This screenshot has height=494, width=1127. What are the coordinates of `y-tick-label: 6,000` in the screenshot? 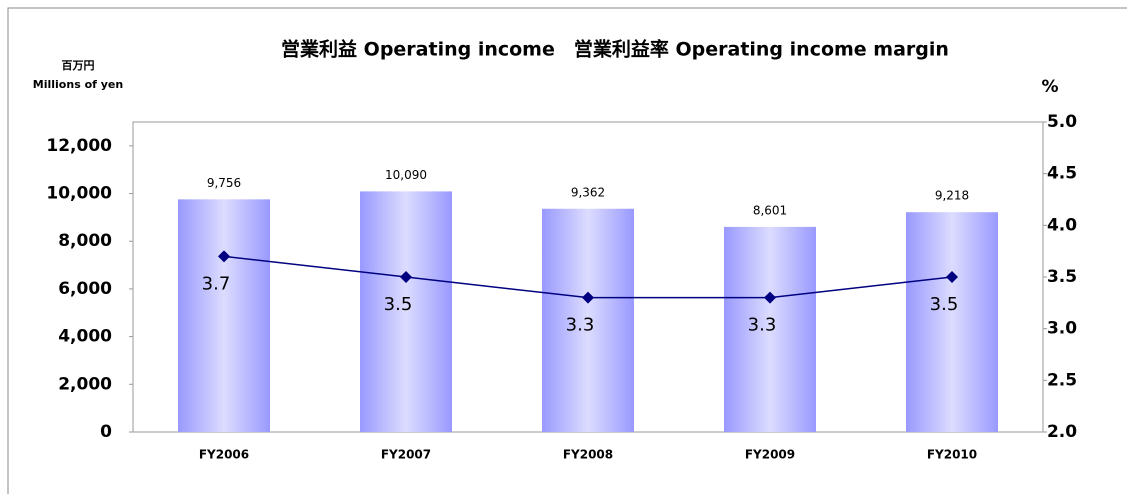 It's located at (85, 289).